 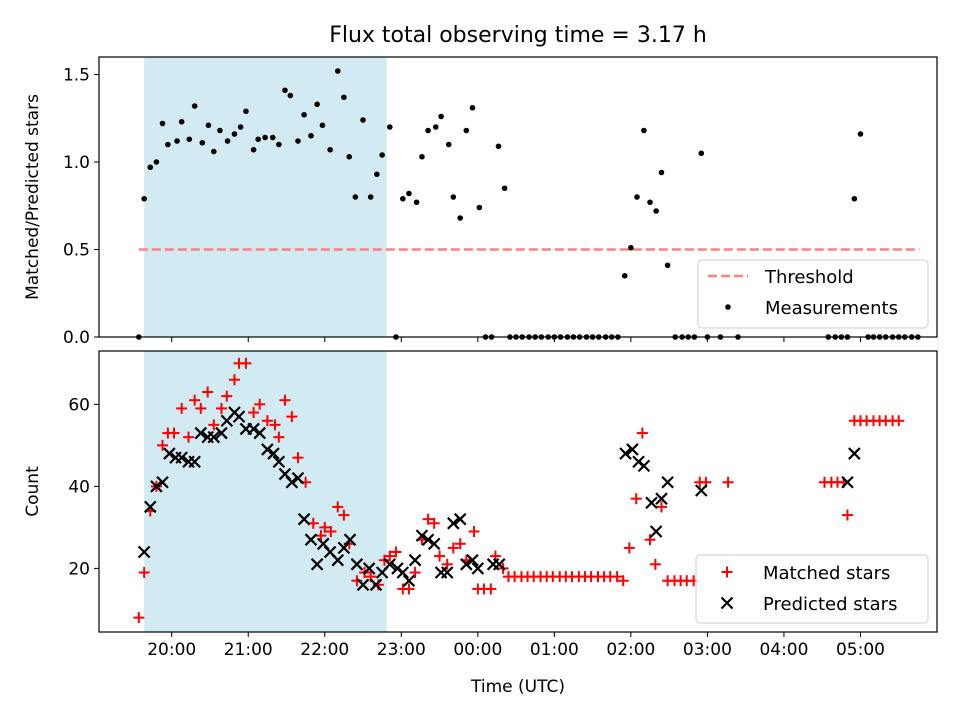 I want to click on y-tick-label: 20, so click(x=79, y=569).